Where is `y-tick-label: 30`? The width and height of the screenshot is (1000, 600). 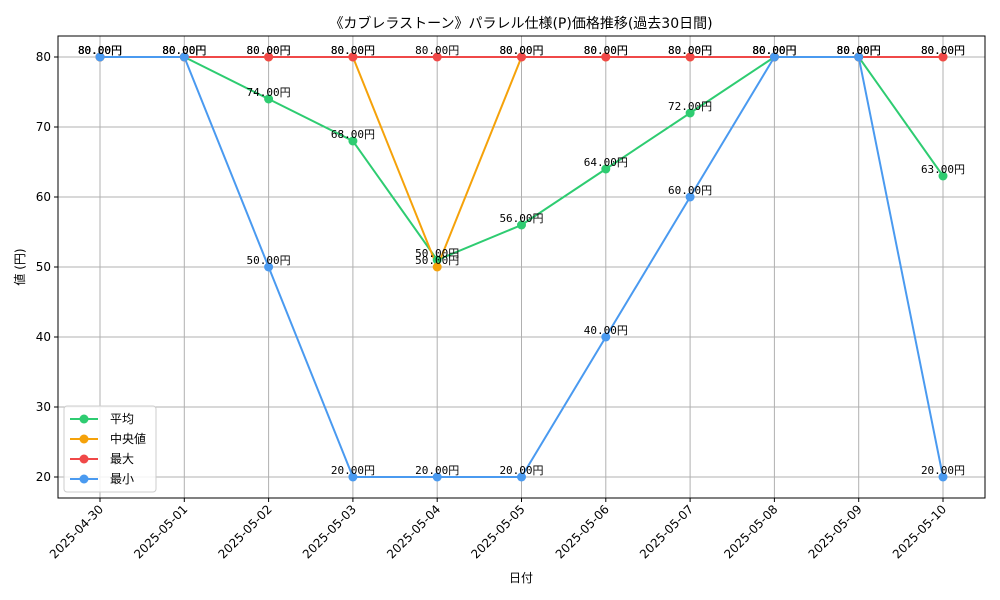 y-tick-label: 30 is located at coordinates (43, 407).